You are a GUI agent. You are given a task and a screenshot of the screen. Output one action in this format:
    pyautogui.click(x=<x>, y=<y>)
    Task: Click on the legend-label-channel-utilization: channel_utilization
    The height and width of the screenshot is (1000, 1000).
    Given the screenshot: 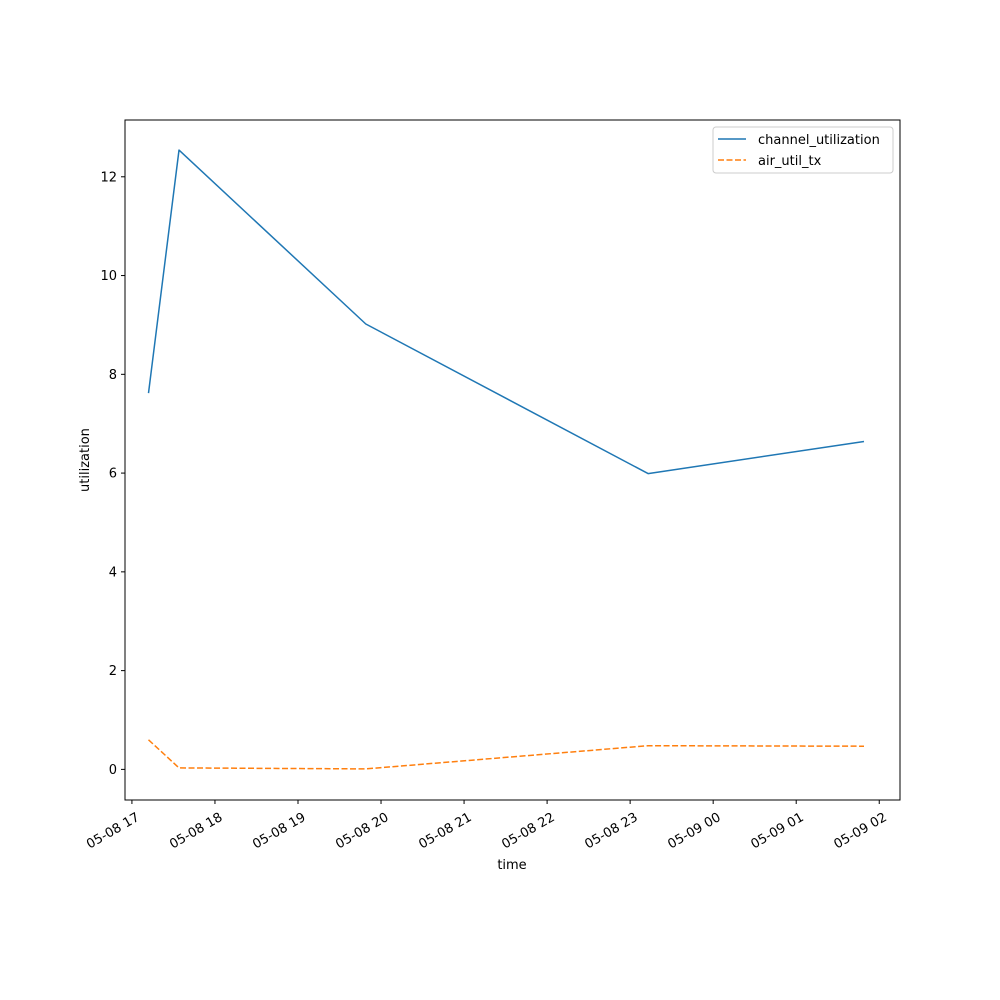 What is the action you would take?
    pyautogui.click(x=819, y=140)
    